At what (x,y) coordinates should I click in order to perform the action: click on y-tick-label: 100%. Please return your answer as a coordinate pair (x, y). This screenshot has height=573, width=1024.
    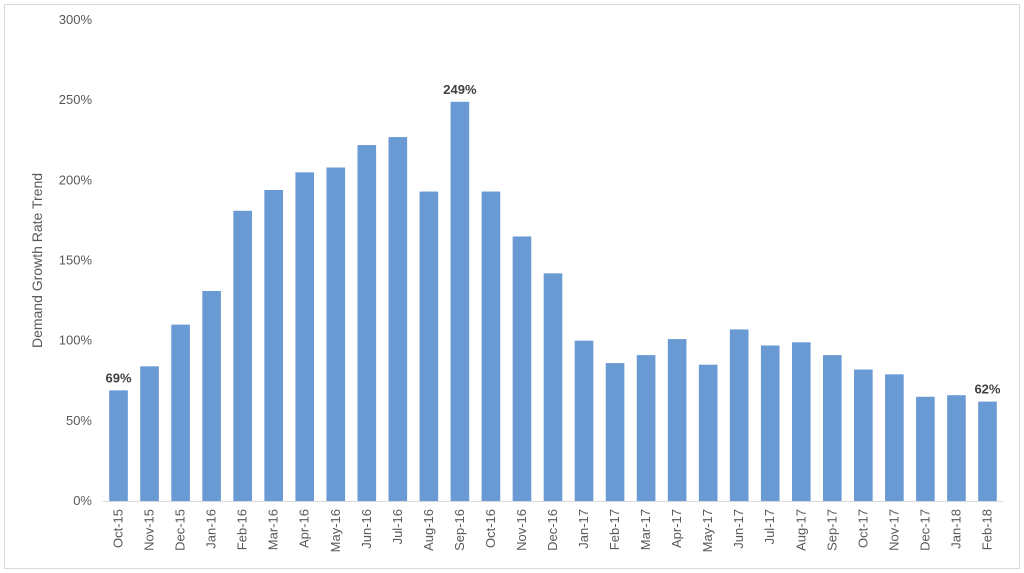
    Looking at the image, I should click on (76, 340).